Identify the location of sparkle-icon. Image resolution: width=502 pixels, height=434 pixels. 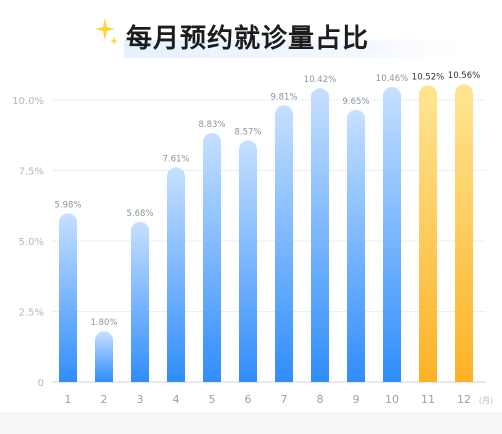
(106, 31).